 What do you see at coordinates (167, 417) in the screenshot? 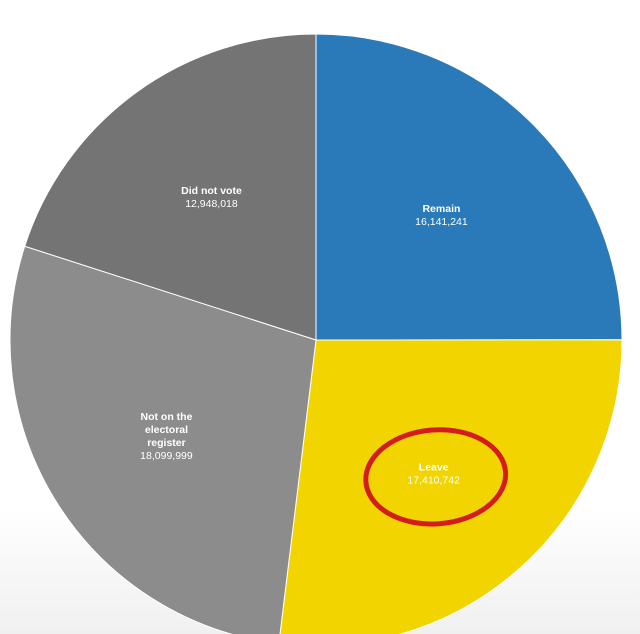
I see `slice-label-name-line: Not on the` at bounding box center [167, 417].